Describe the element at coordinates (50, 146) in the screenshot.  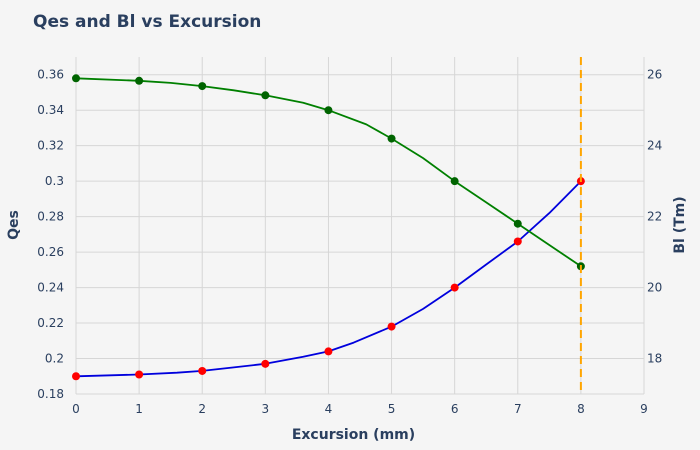
I see `y-tick-label: 0.32` at that location.